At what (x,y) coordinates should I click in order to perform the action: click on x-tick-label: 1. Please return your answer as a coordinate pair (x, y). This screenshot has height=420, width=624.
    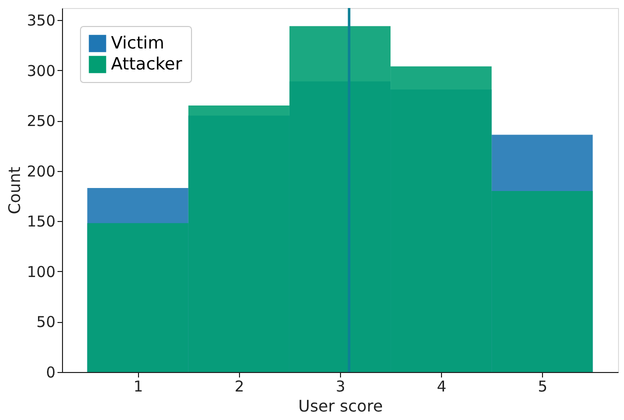
    Looking at the image, I should click on (139, 387).